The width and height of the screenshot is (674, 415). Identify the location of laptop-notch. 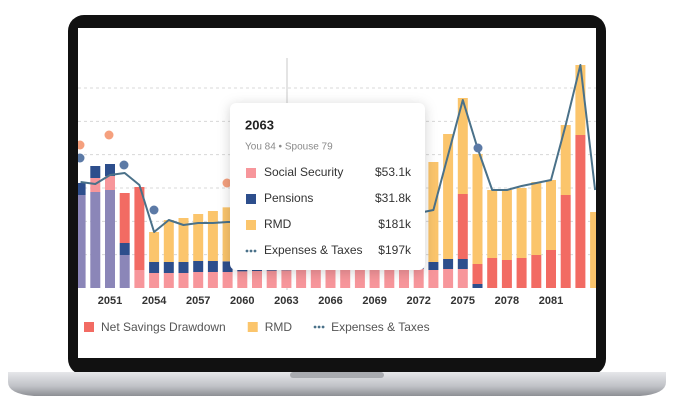
(337, 375).